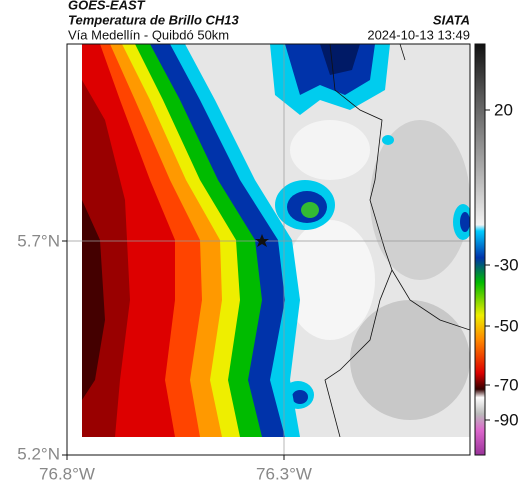 The height and width of the screenshot is (491, 526). Describe the element at coordinates (506, 325) in the screenshot. I see `colorbar-label: -50` at that location.